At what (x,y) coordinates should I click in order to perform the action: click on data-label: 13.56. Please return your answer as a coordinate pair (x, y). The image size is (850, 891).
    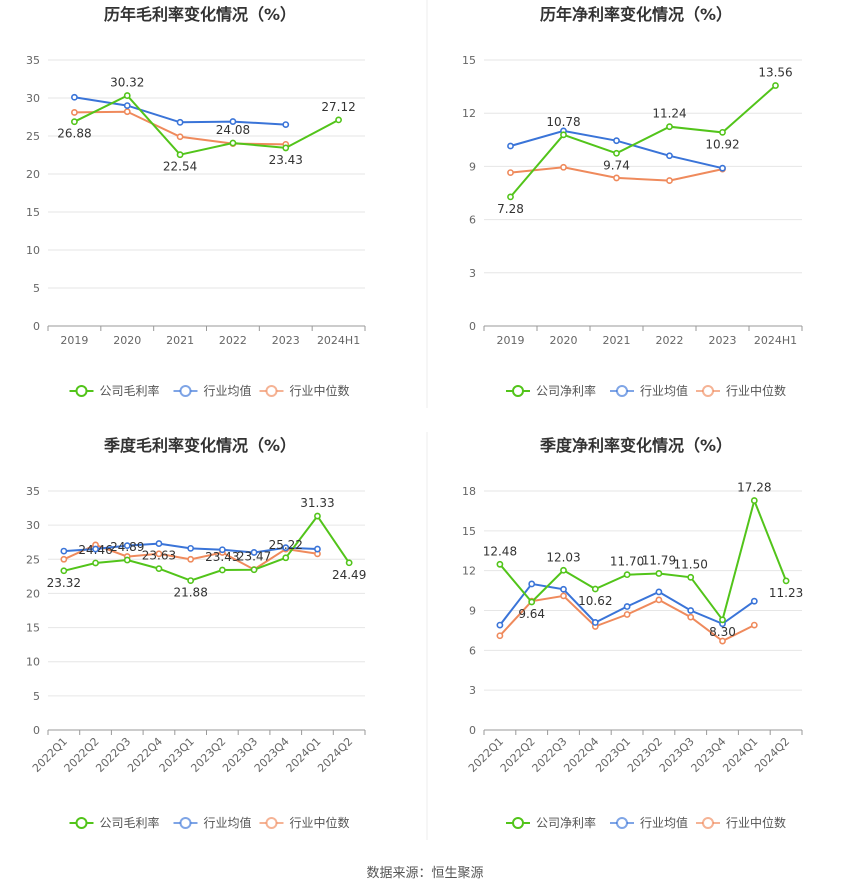
    Looking at the image, I should click on (775, 73).